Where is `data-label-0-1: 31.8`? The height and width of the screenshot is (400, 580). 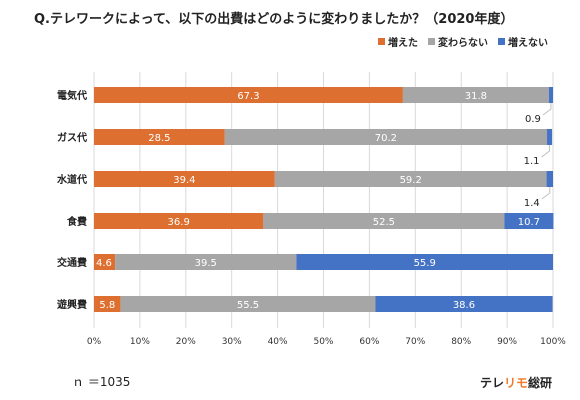 data-label-0-1: 31.8 is located at coordinates (476, 96).